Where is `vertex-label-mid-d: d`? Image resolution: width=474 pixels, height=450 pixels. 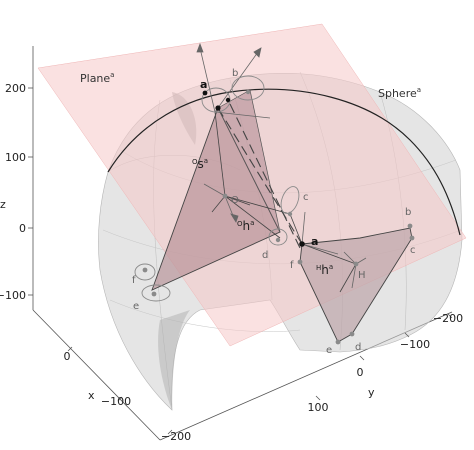 vertex-label-mid-d: d is located at coordinates (358, 347).